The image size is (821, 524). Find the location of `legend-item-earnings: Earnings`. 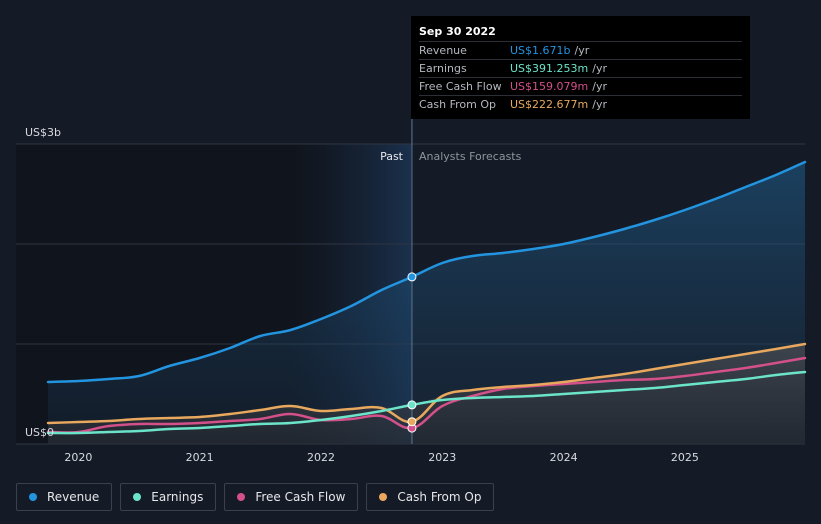

legend-item-earnings: Earnings is located at coordinates (168, 497).